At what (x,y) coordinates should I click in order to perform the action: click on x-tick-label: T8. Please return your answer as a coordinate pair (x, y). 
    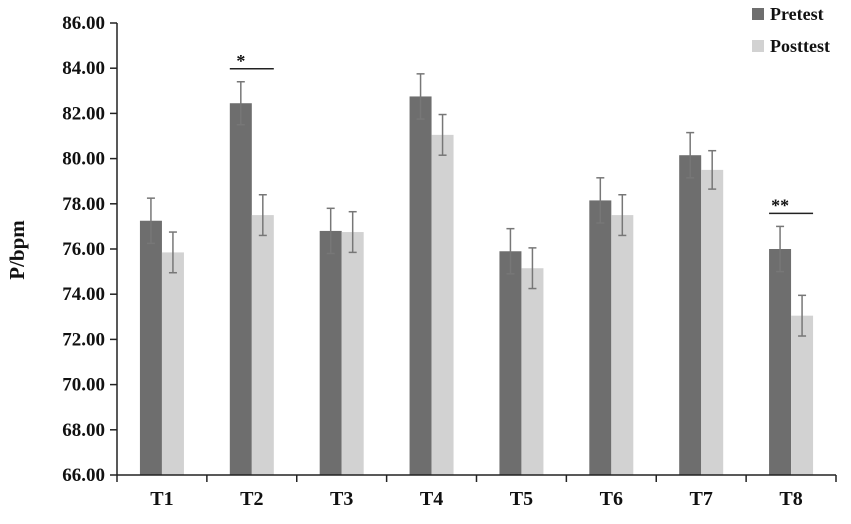
    Looking at the image, I should click on (790, 499).